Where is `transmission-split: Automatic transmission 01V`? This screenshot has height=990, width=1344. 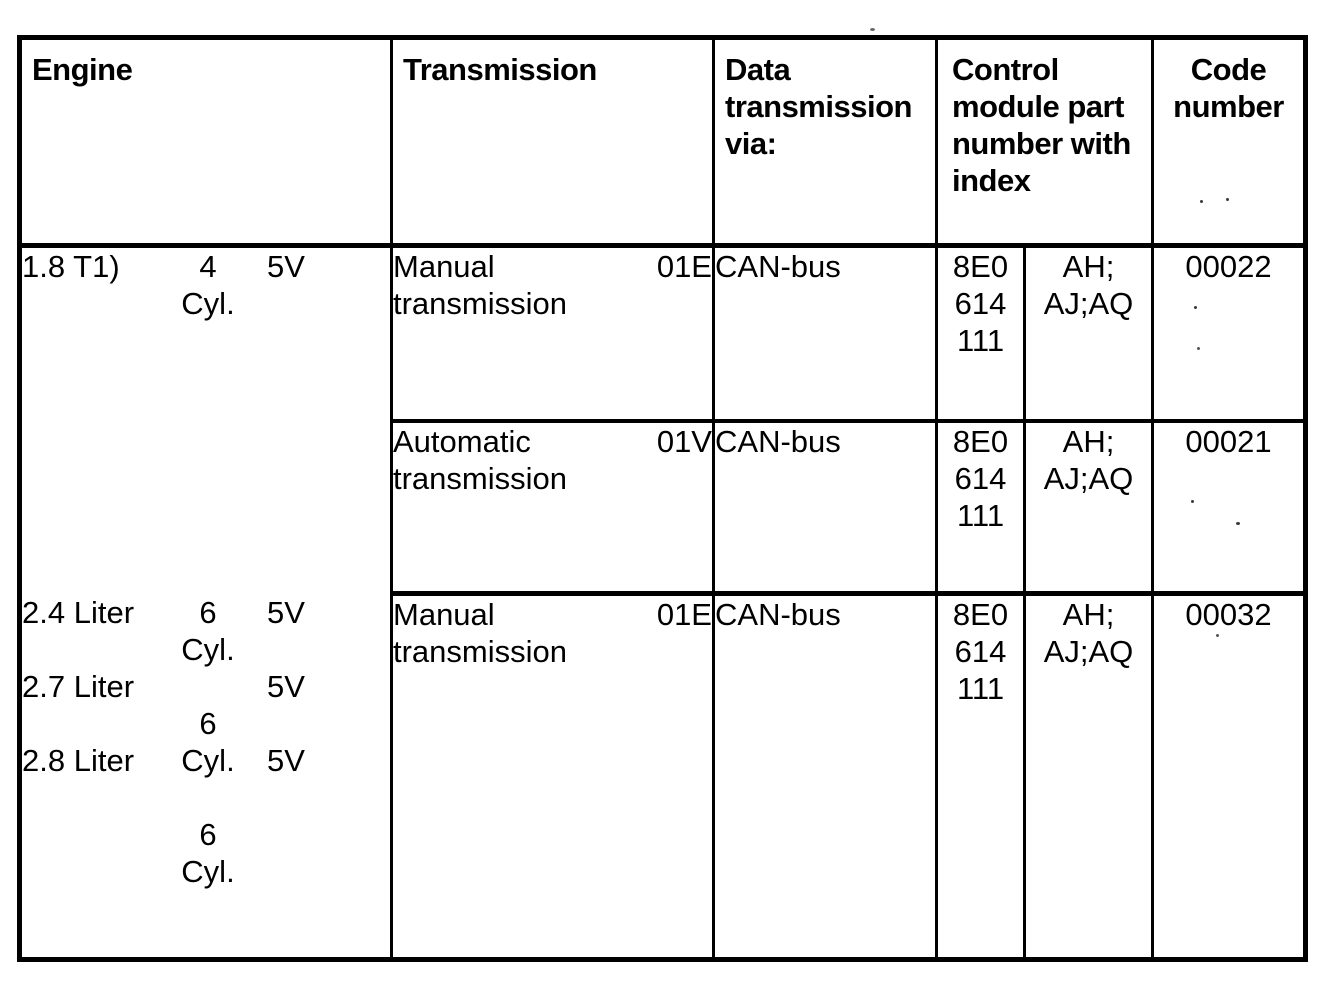
transmission-split: Automatic transmission 01V is located at coordinates (552, 460).